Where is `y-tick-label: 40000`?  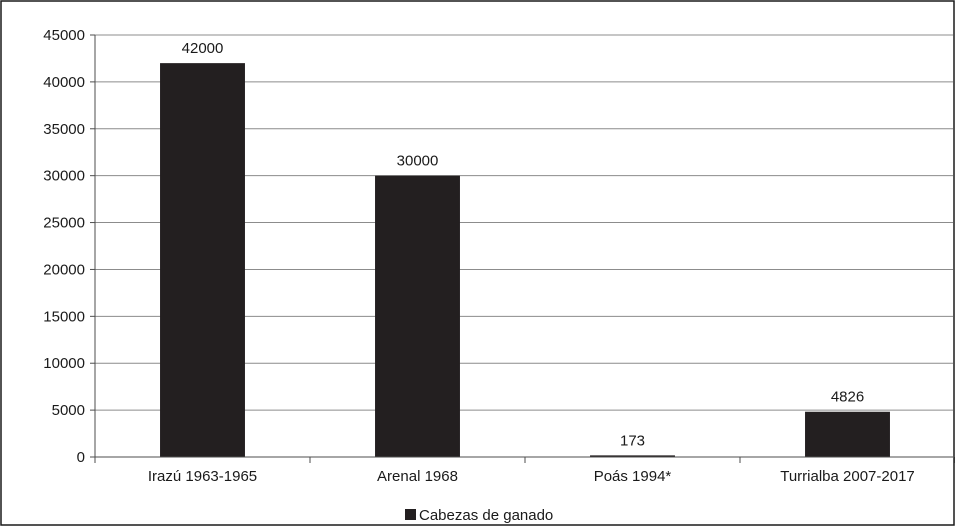
y-tick-label: 40000 is located at coordinates (64, 82).